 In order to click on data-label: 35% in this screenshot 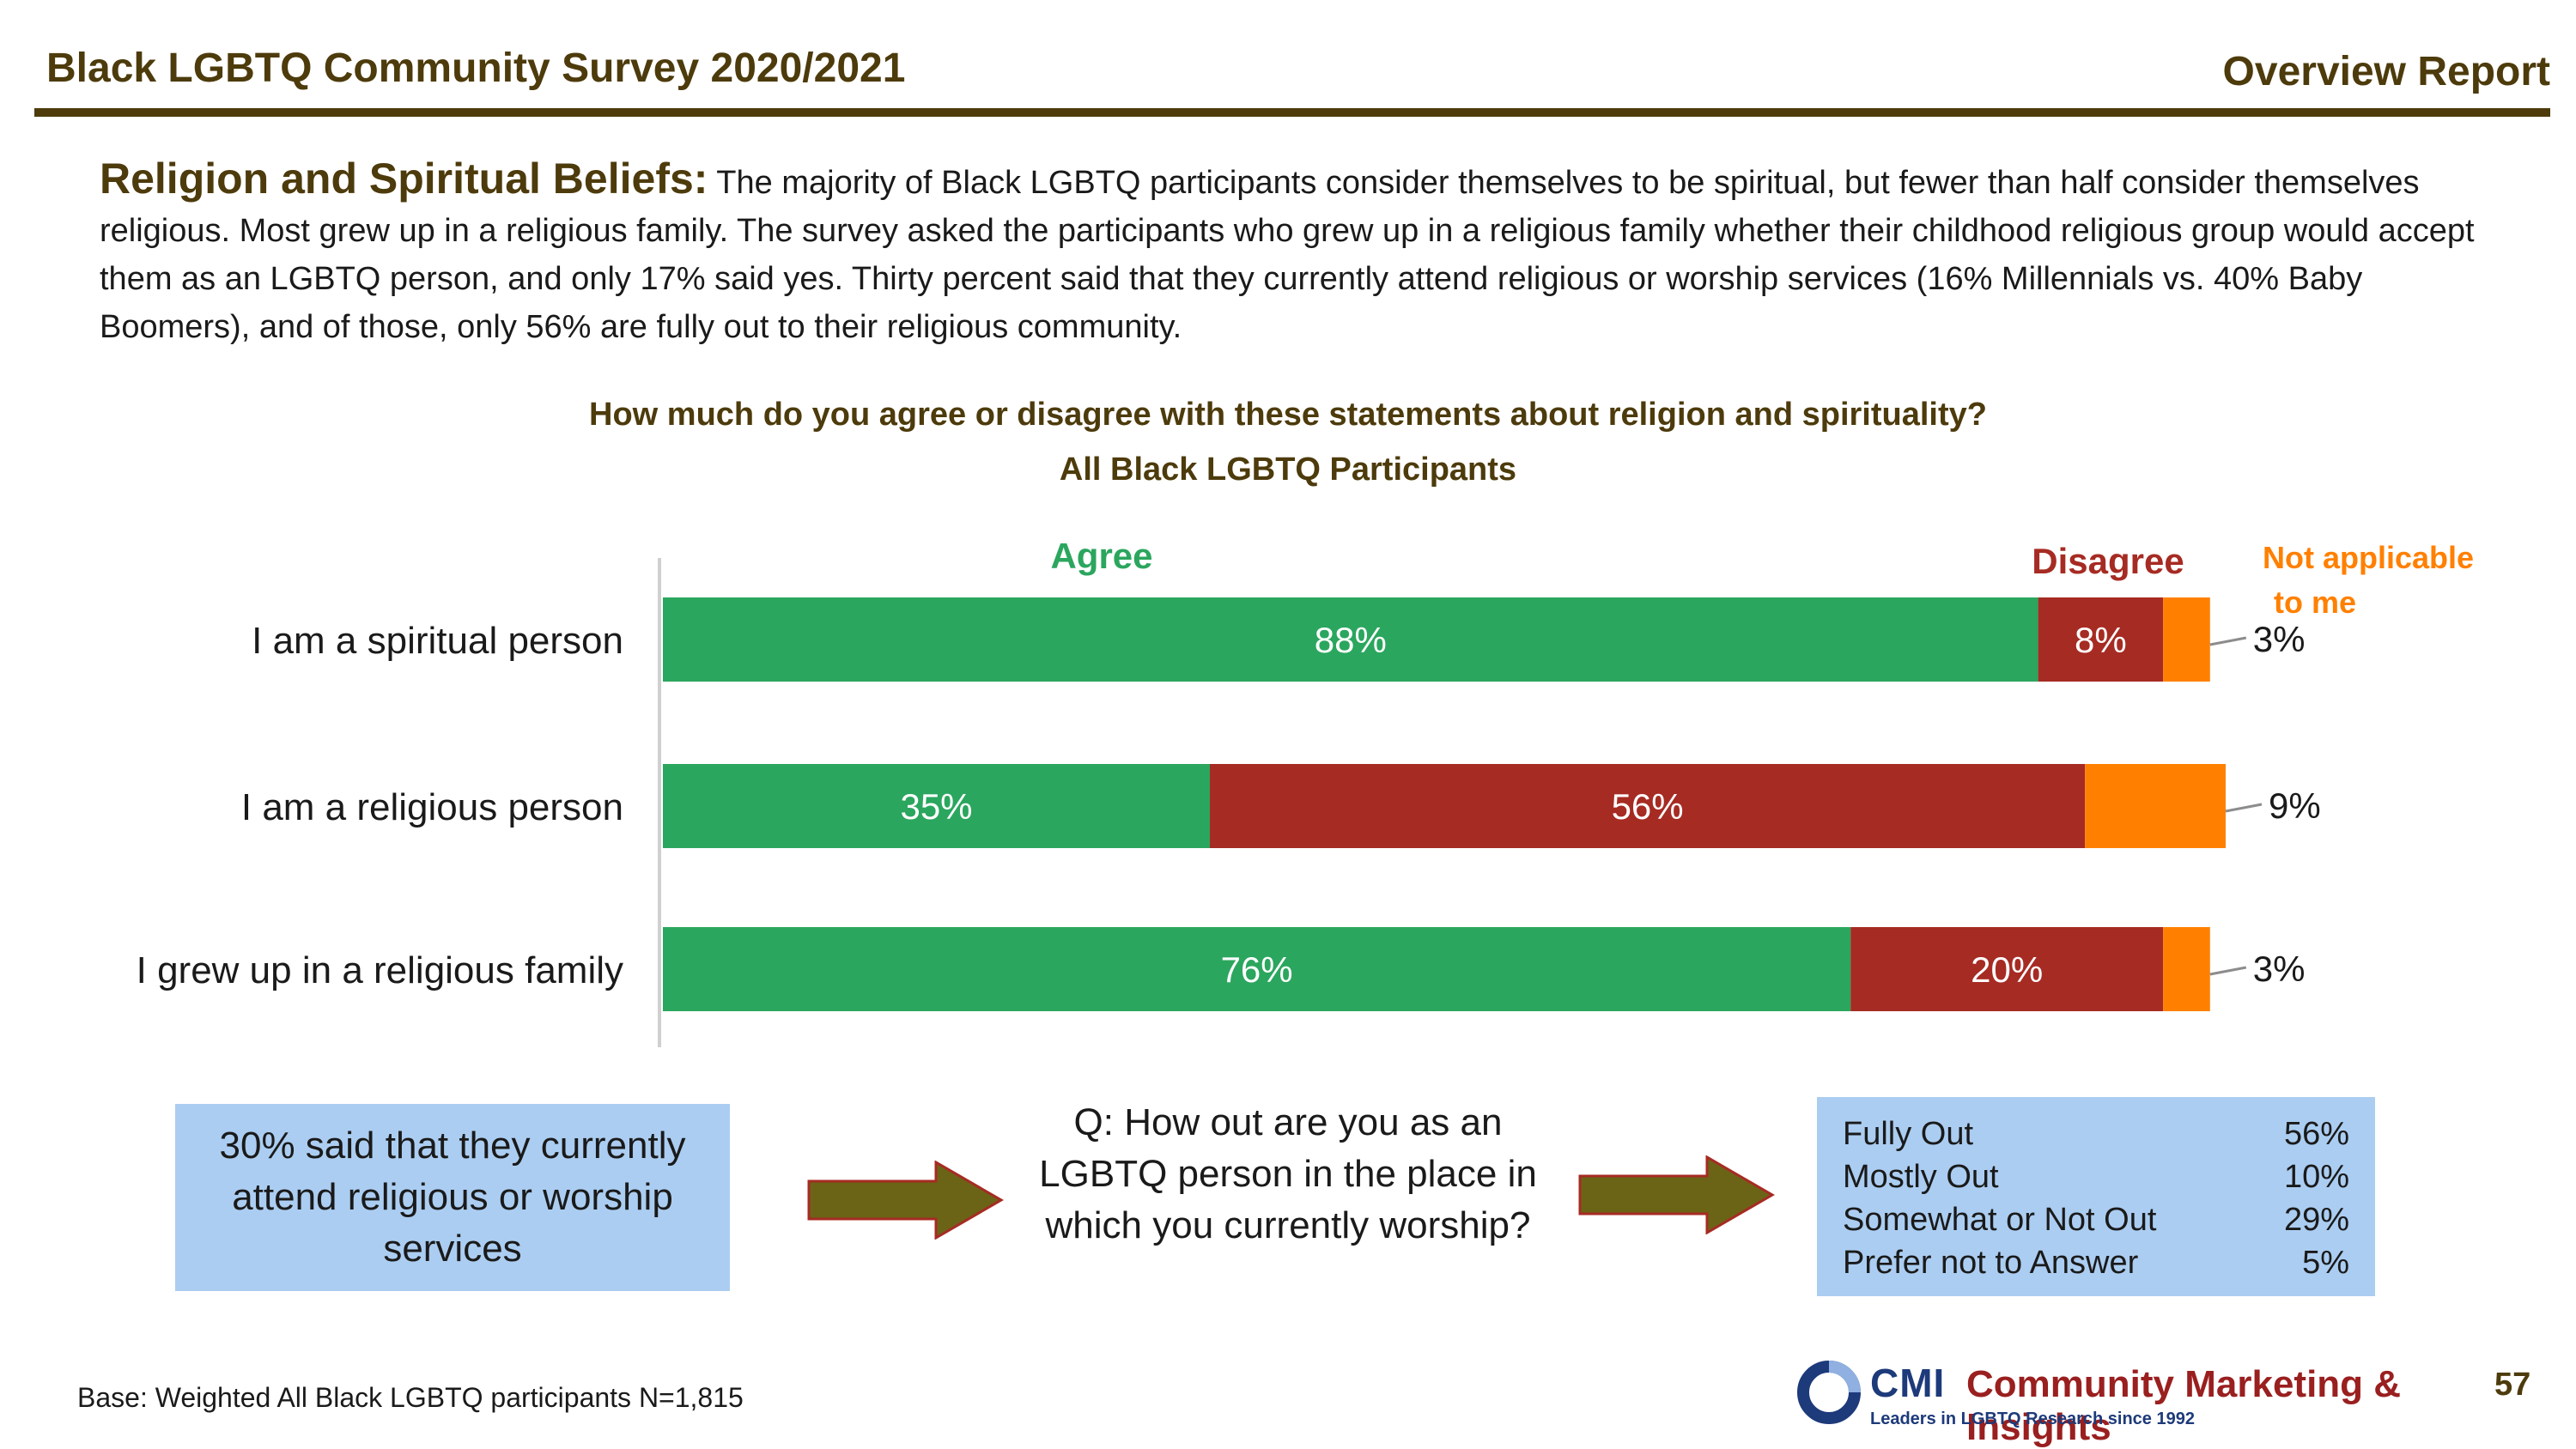, I will do `click(936, 806)`.